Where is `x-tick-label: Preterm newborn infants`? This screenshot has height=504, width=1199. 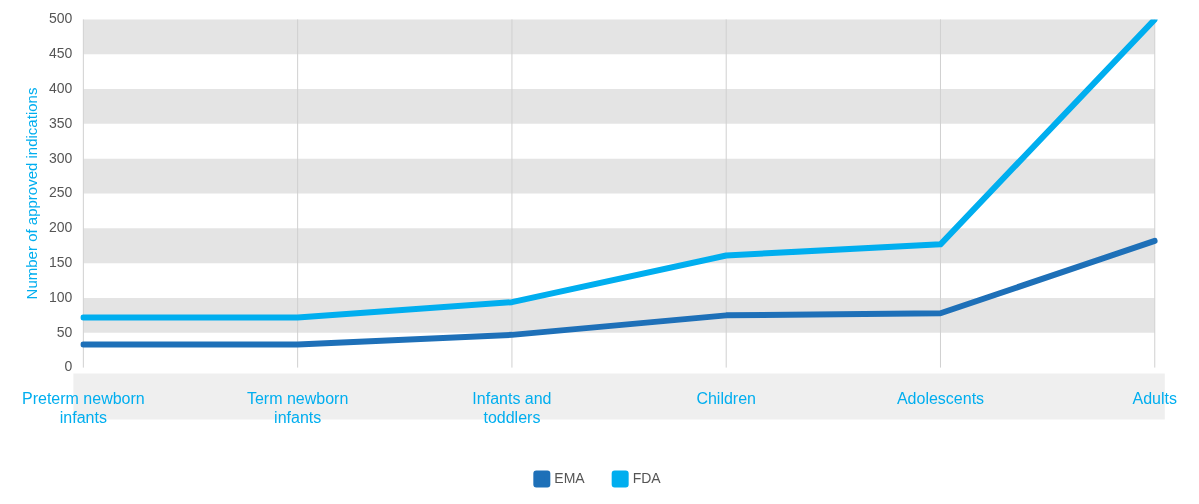 x-tick-label: Preterm newborn infants is located at coordinates (83, 407).